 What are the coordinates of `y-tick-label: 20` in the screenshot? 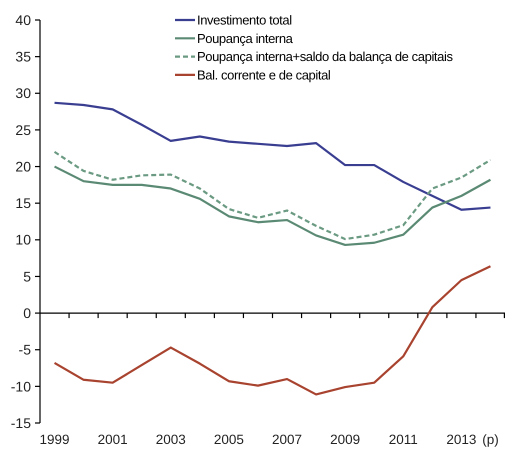 It's located at (23, 166).